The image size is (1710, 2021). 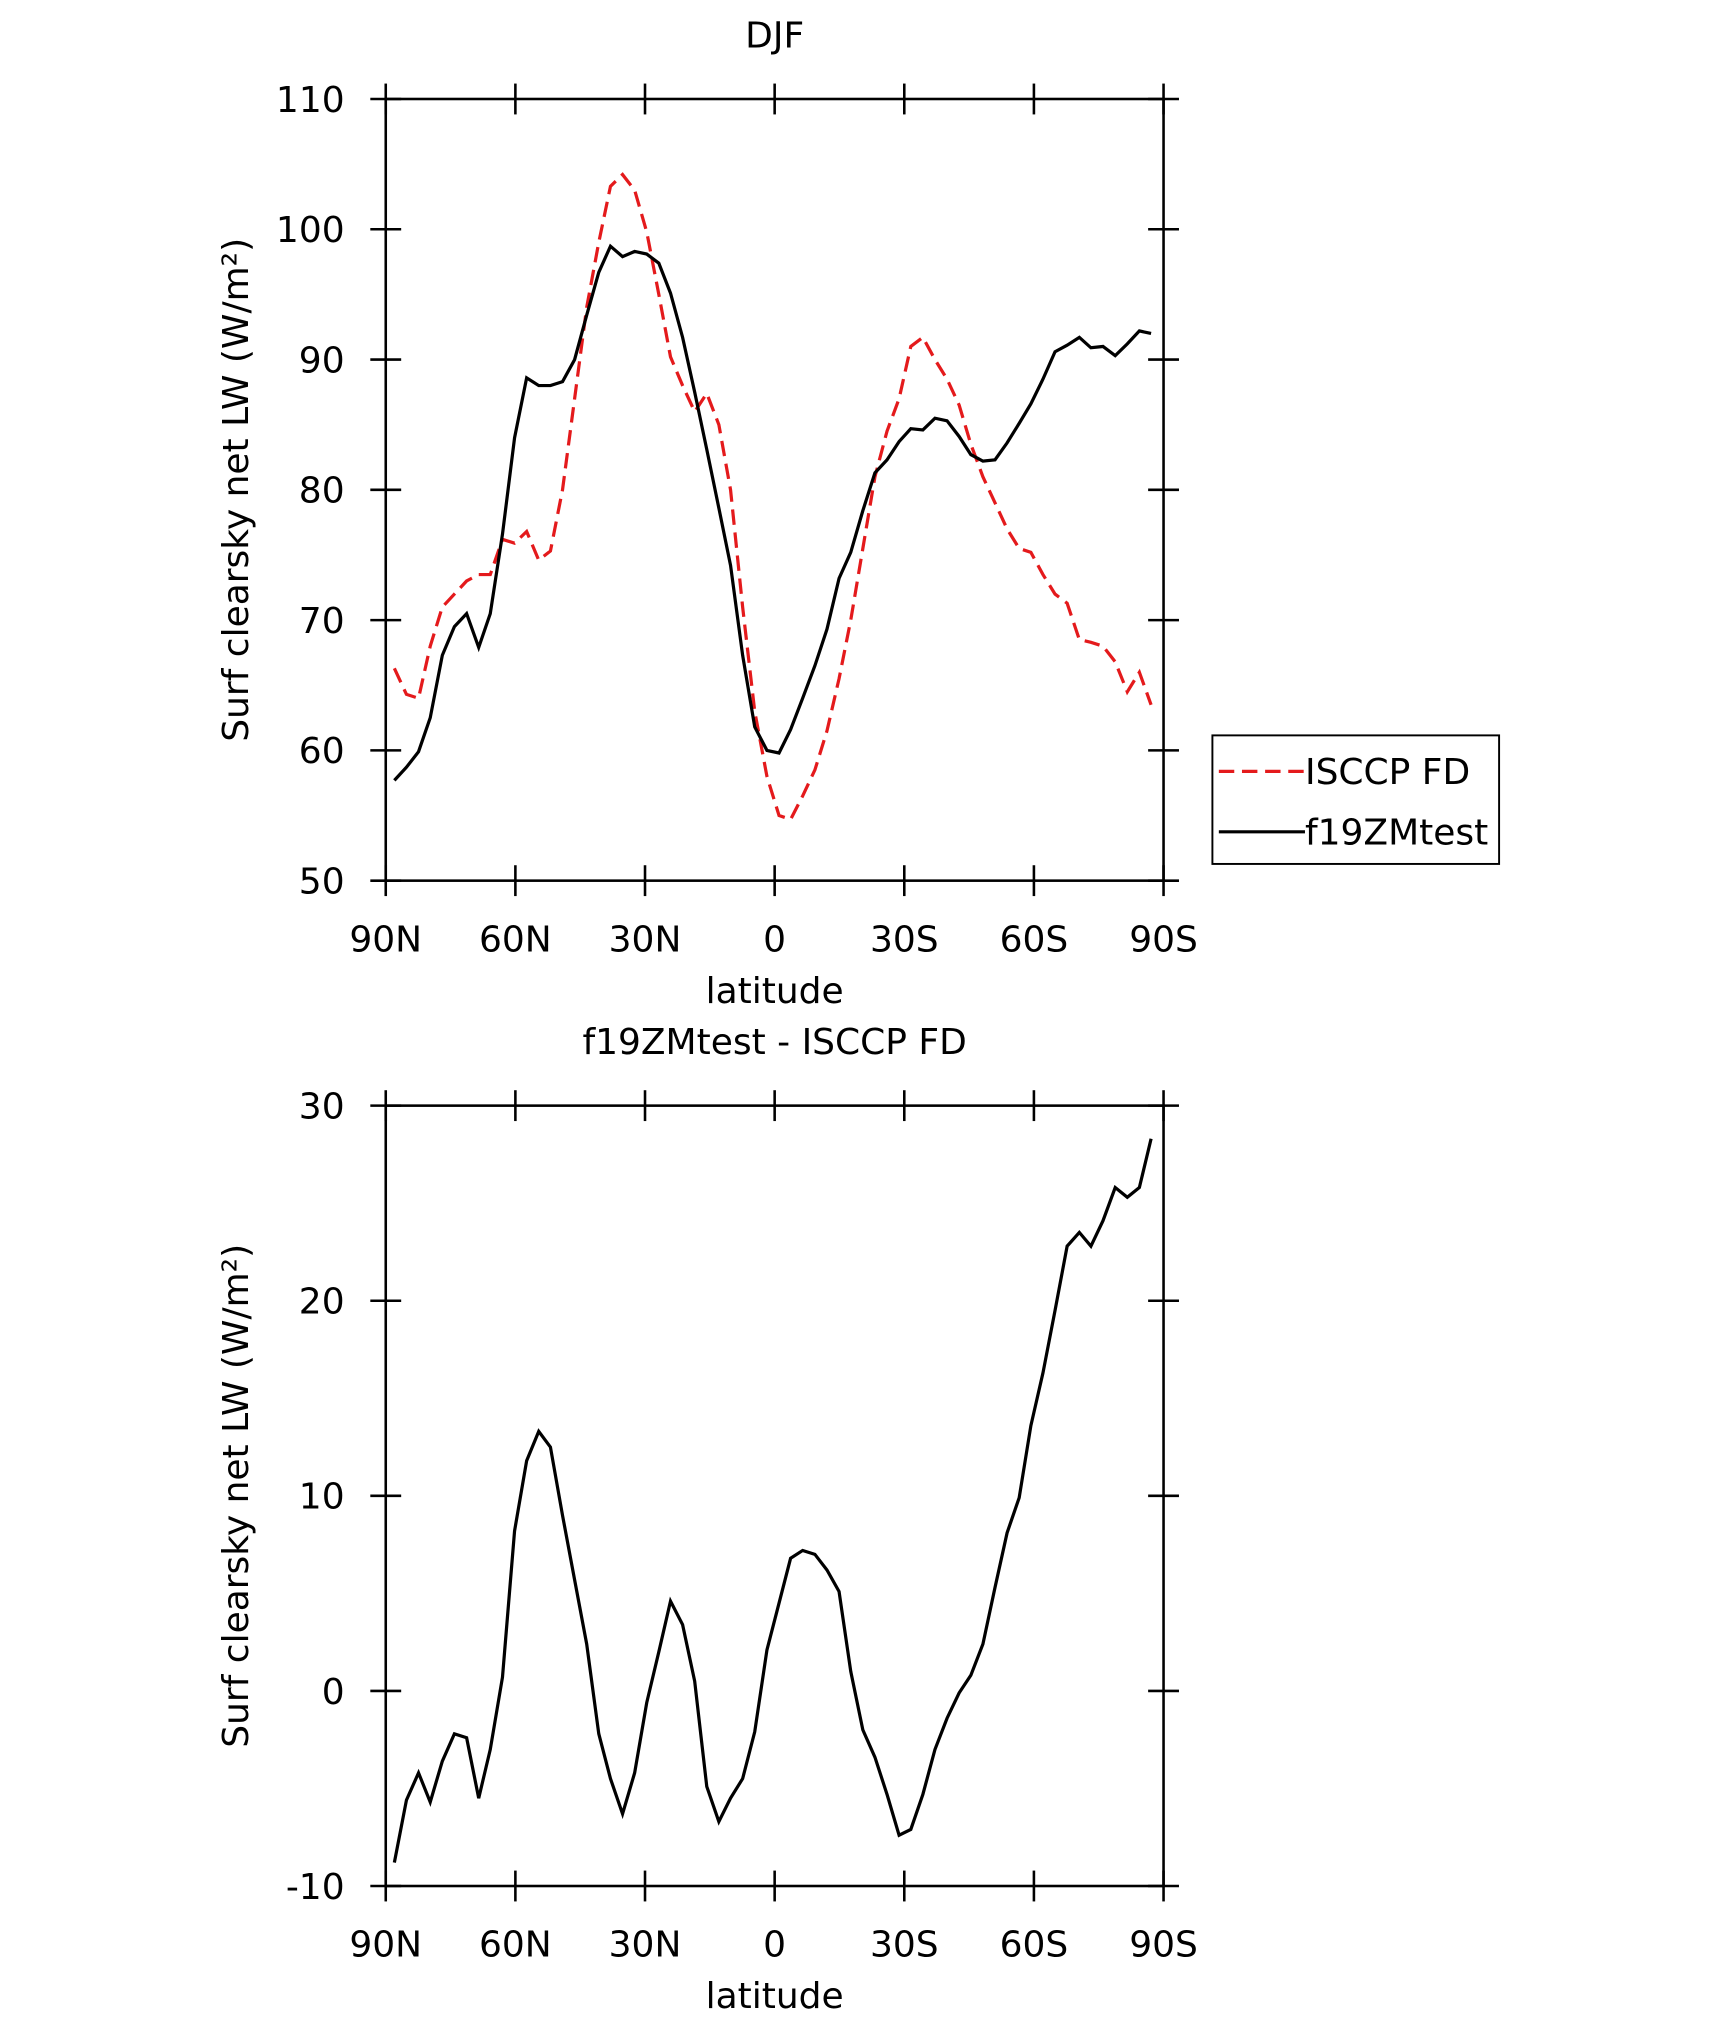 What do you see at coordinates (322, 1106) in the screenshot?
I see `y-tick-label: 30` at bounding box center [322, 1106].